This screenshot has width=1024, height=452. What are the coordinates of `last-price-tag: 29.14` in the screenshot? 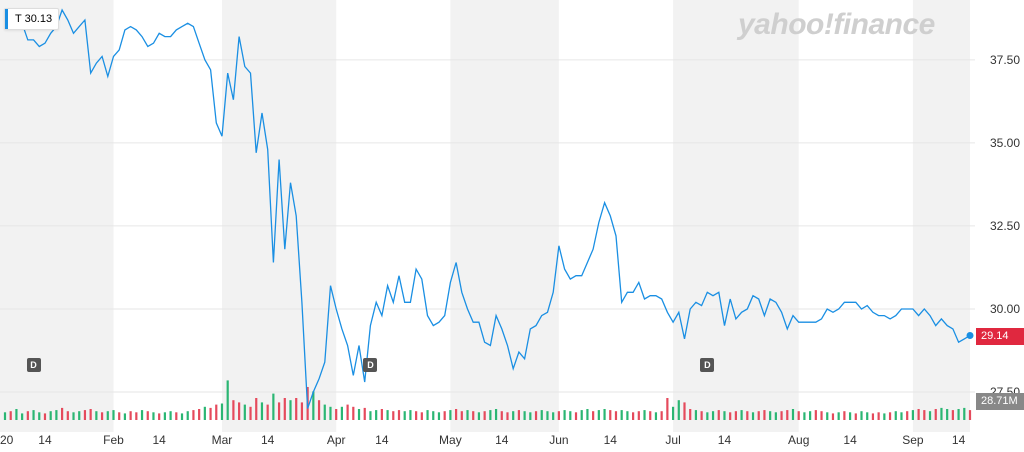 It's located at (1000, 336).